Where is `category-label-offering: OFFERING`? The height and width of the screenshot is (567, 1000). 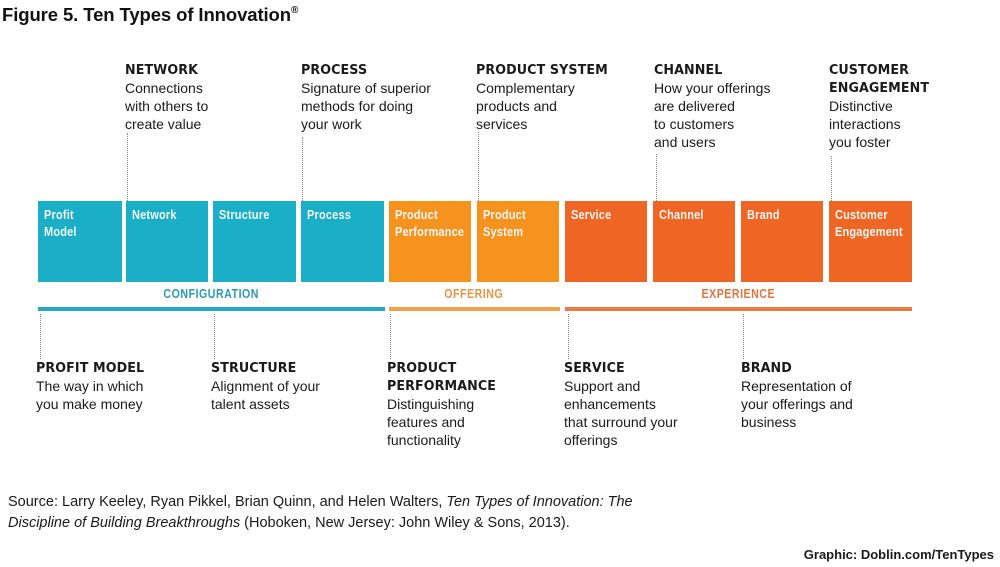
category-label-offering: OFFERING is located at coordinates (474, 294).